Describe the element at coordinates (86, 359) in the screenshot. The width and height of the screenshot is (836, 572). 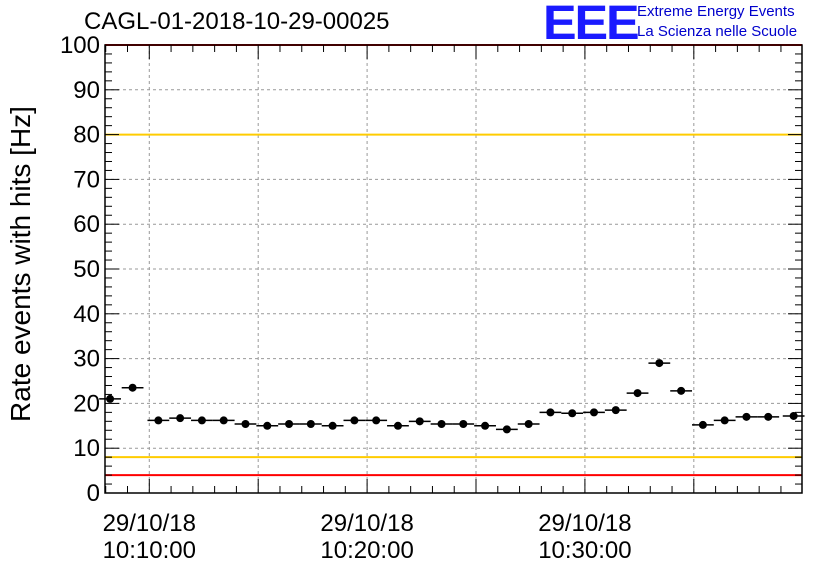
I see `y-tick-label: 30` at that location.